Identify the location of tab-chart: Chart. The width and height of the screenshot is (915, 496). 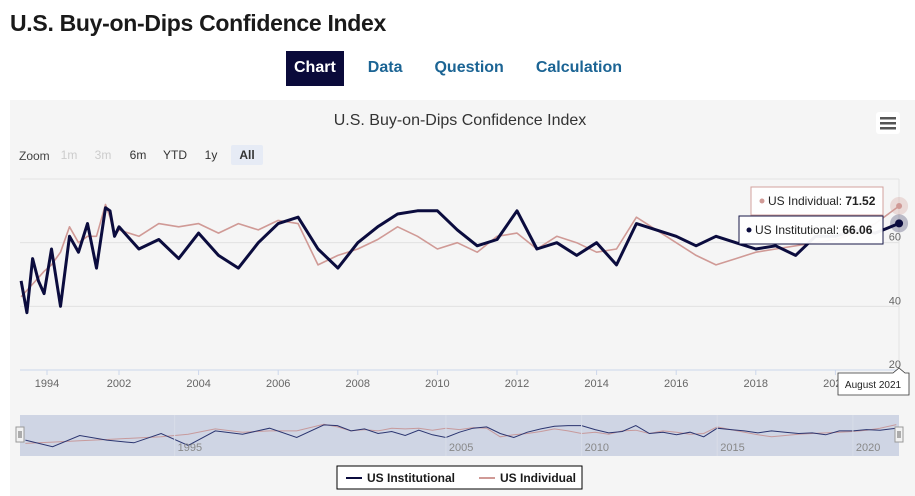
(315, 68).